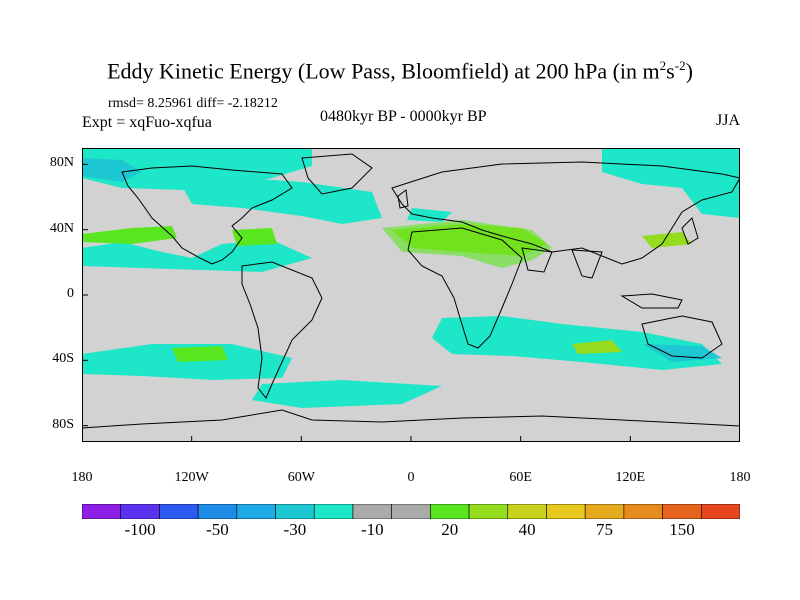  What do you see at coordinates (465, 288) in the screenshot?
I see `coast-africa` at bounding box center [465, 288].